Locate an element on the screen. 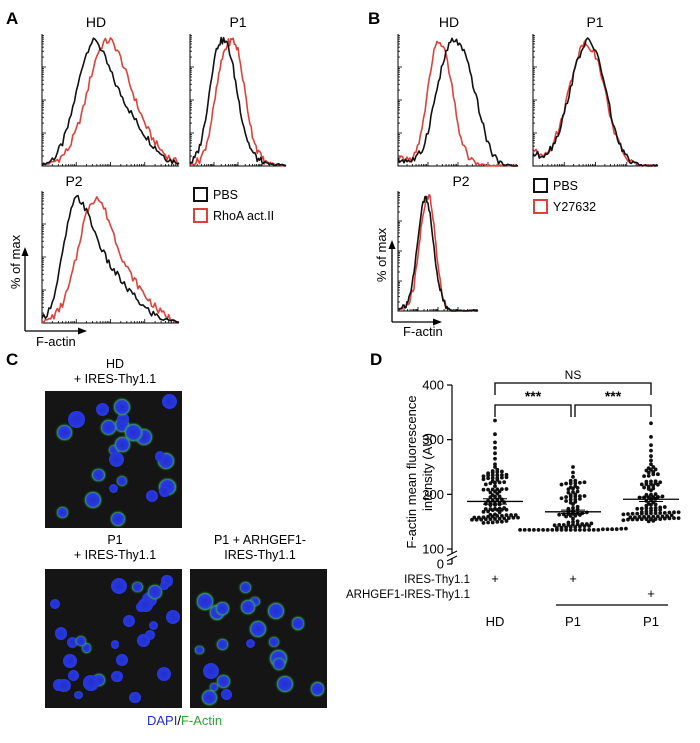 This screenshot has height=743, width=700. group-label: P1 is located at coordinates (651, 621).